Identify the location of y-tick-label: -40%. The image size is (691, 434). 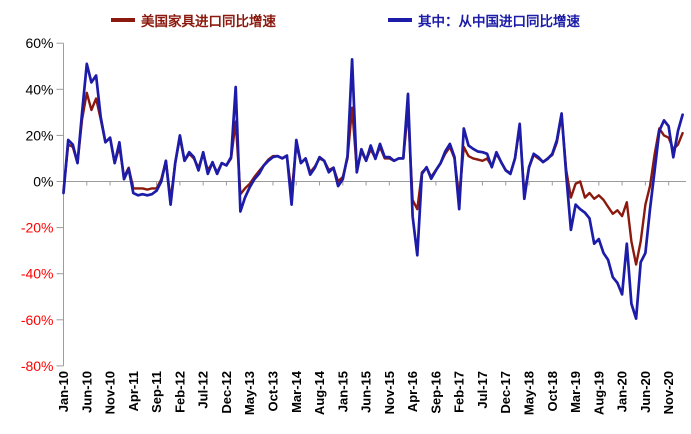
(37, 274).